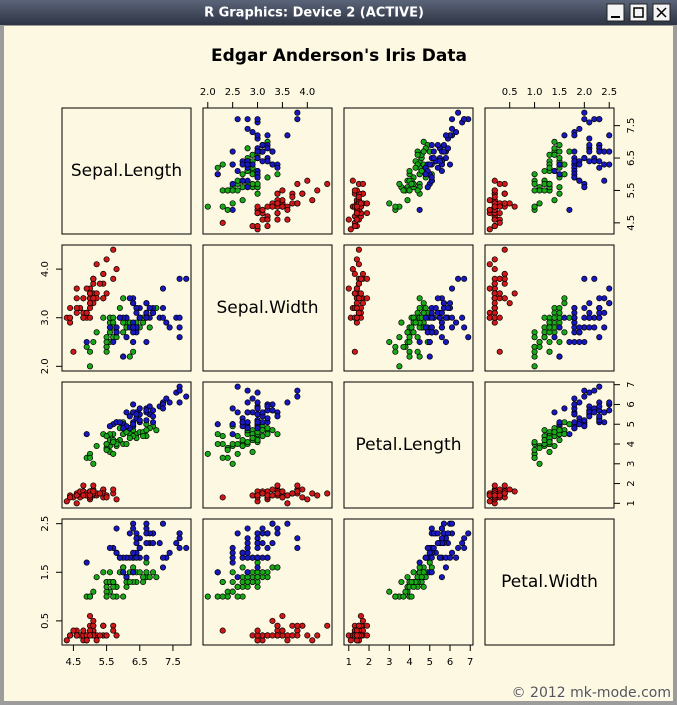 The width and height of the screenshot is (677, 705). Describe the element at coordinates (631, 503) in the screenshot. I see `y-tick-label: 1` at that location.